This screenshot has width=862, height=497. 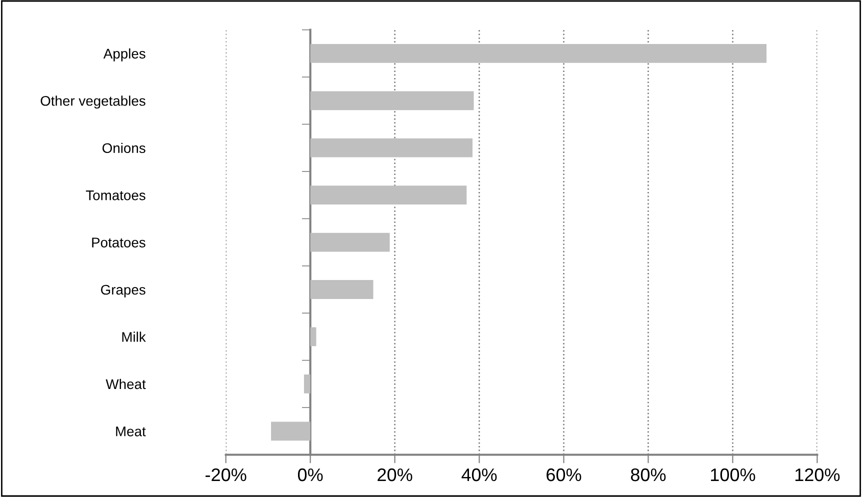 What do you see at coordinates (226, 475) in the screenshot?
I see `x-tick-label: -20%` at bounding box center [226, 475].